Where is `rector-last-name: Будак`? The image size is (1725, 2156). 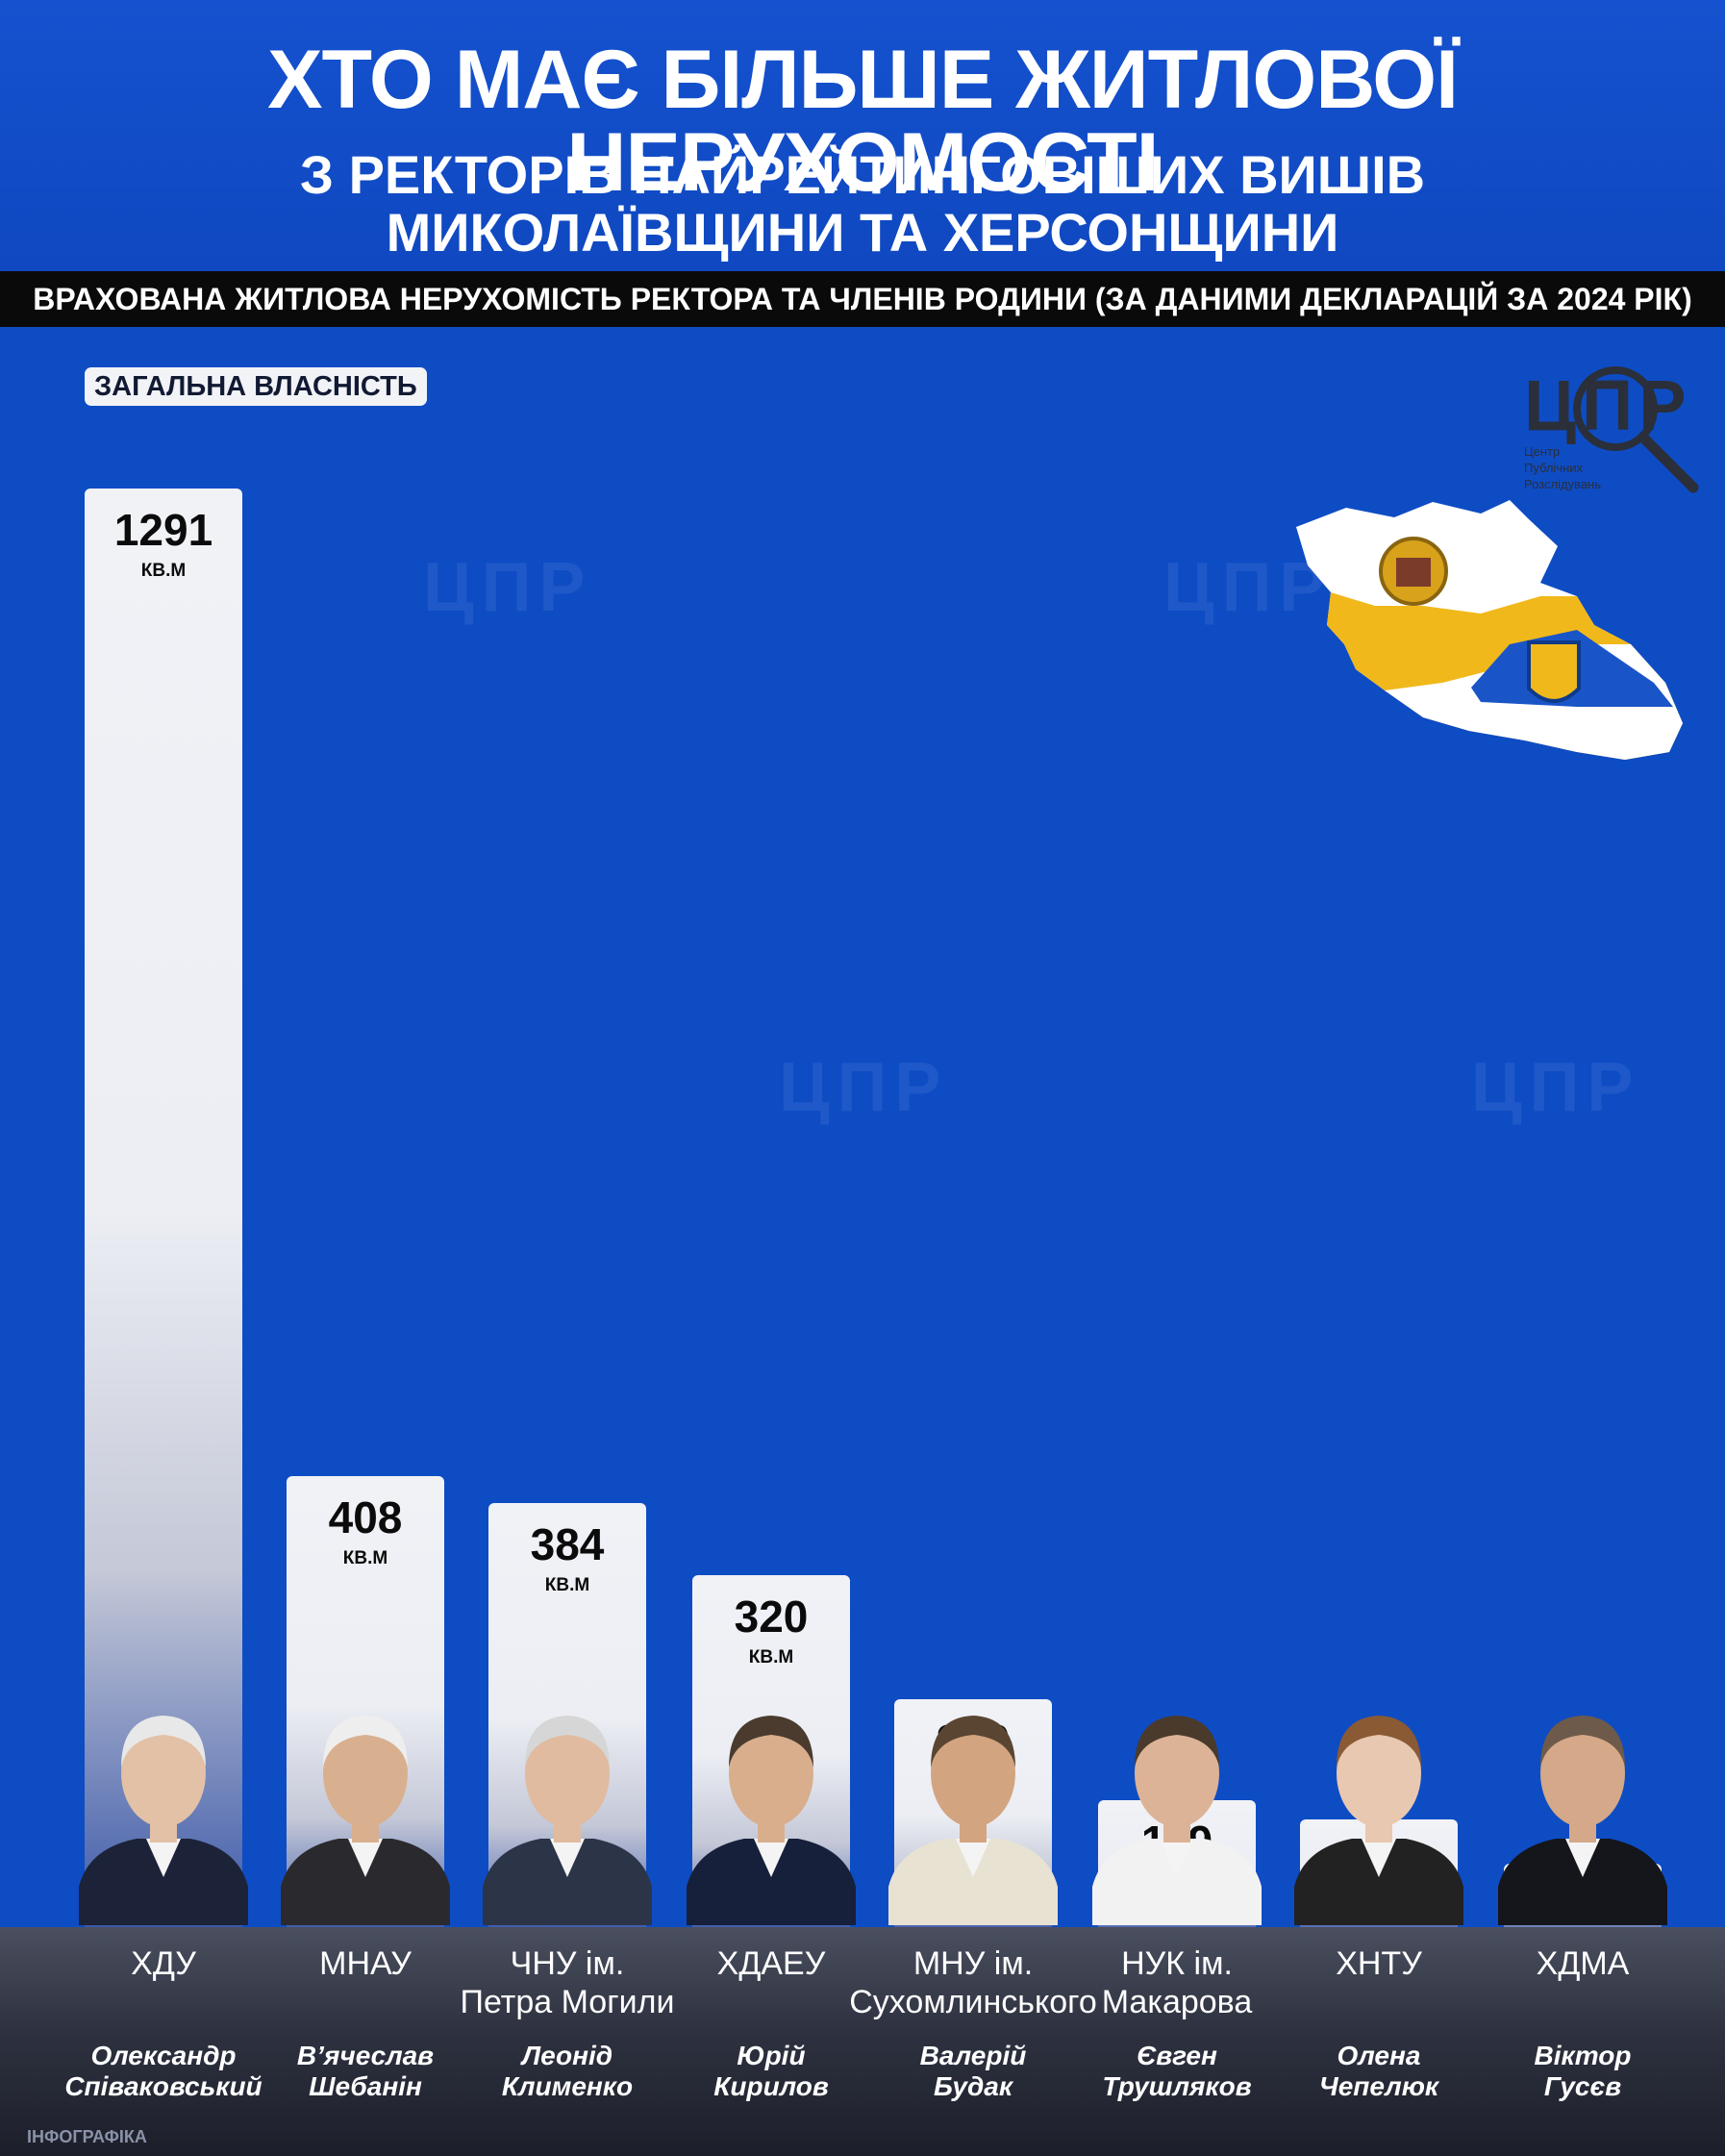 rector-last-name: Будак is located at coordinates (973, 2086).